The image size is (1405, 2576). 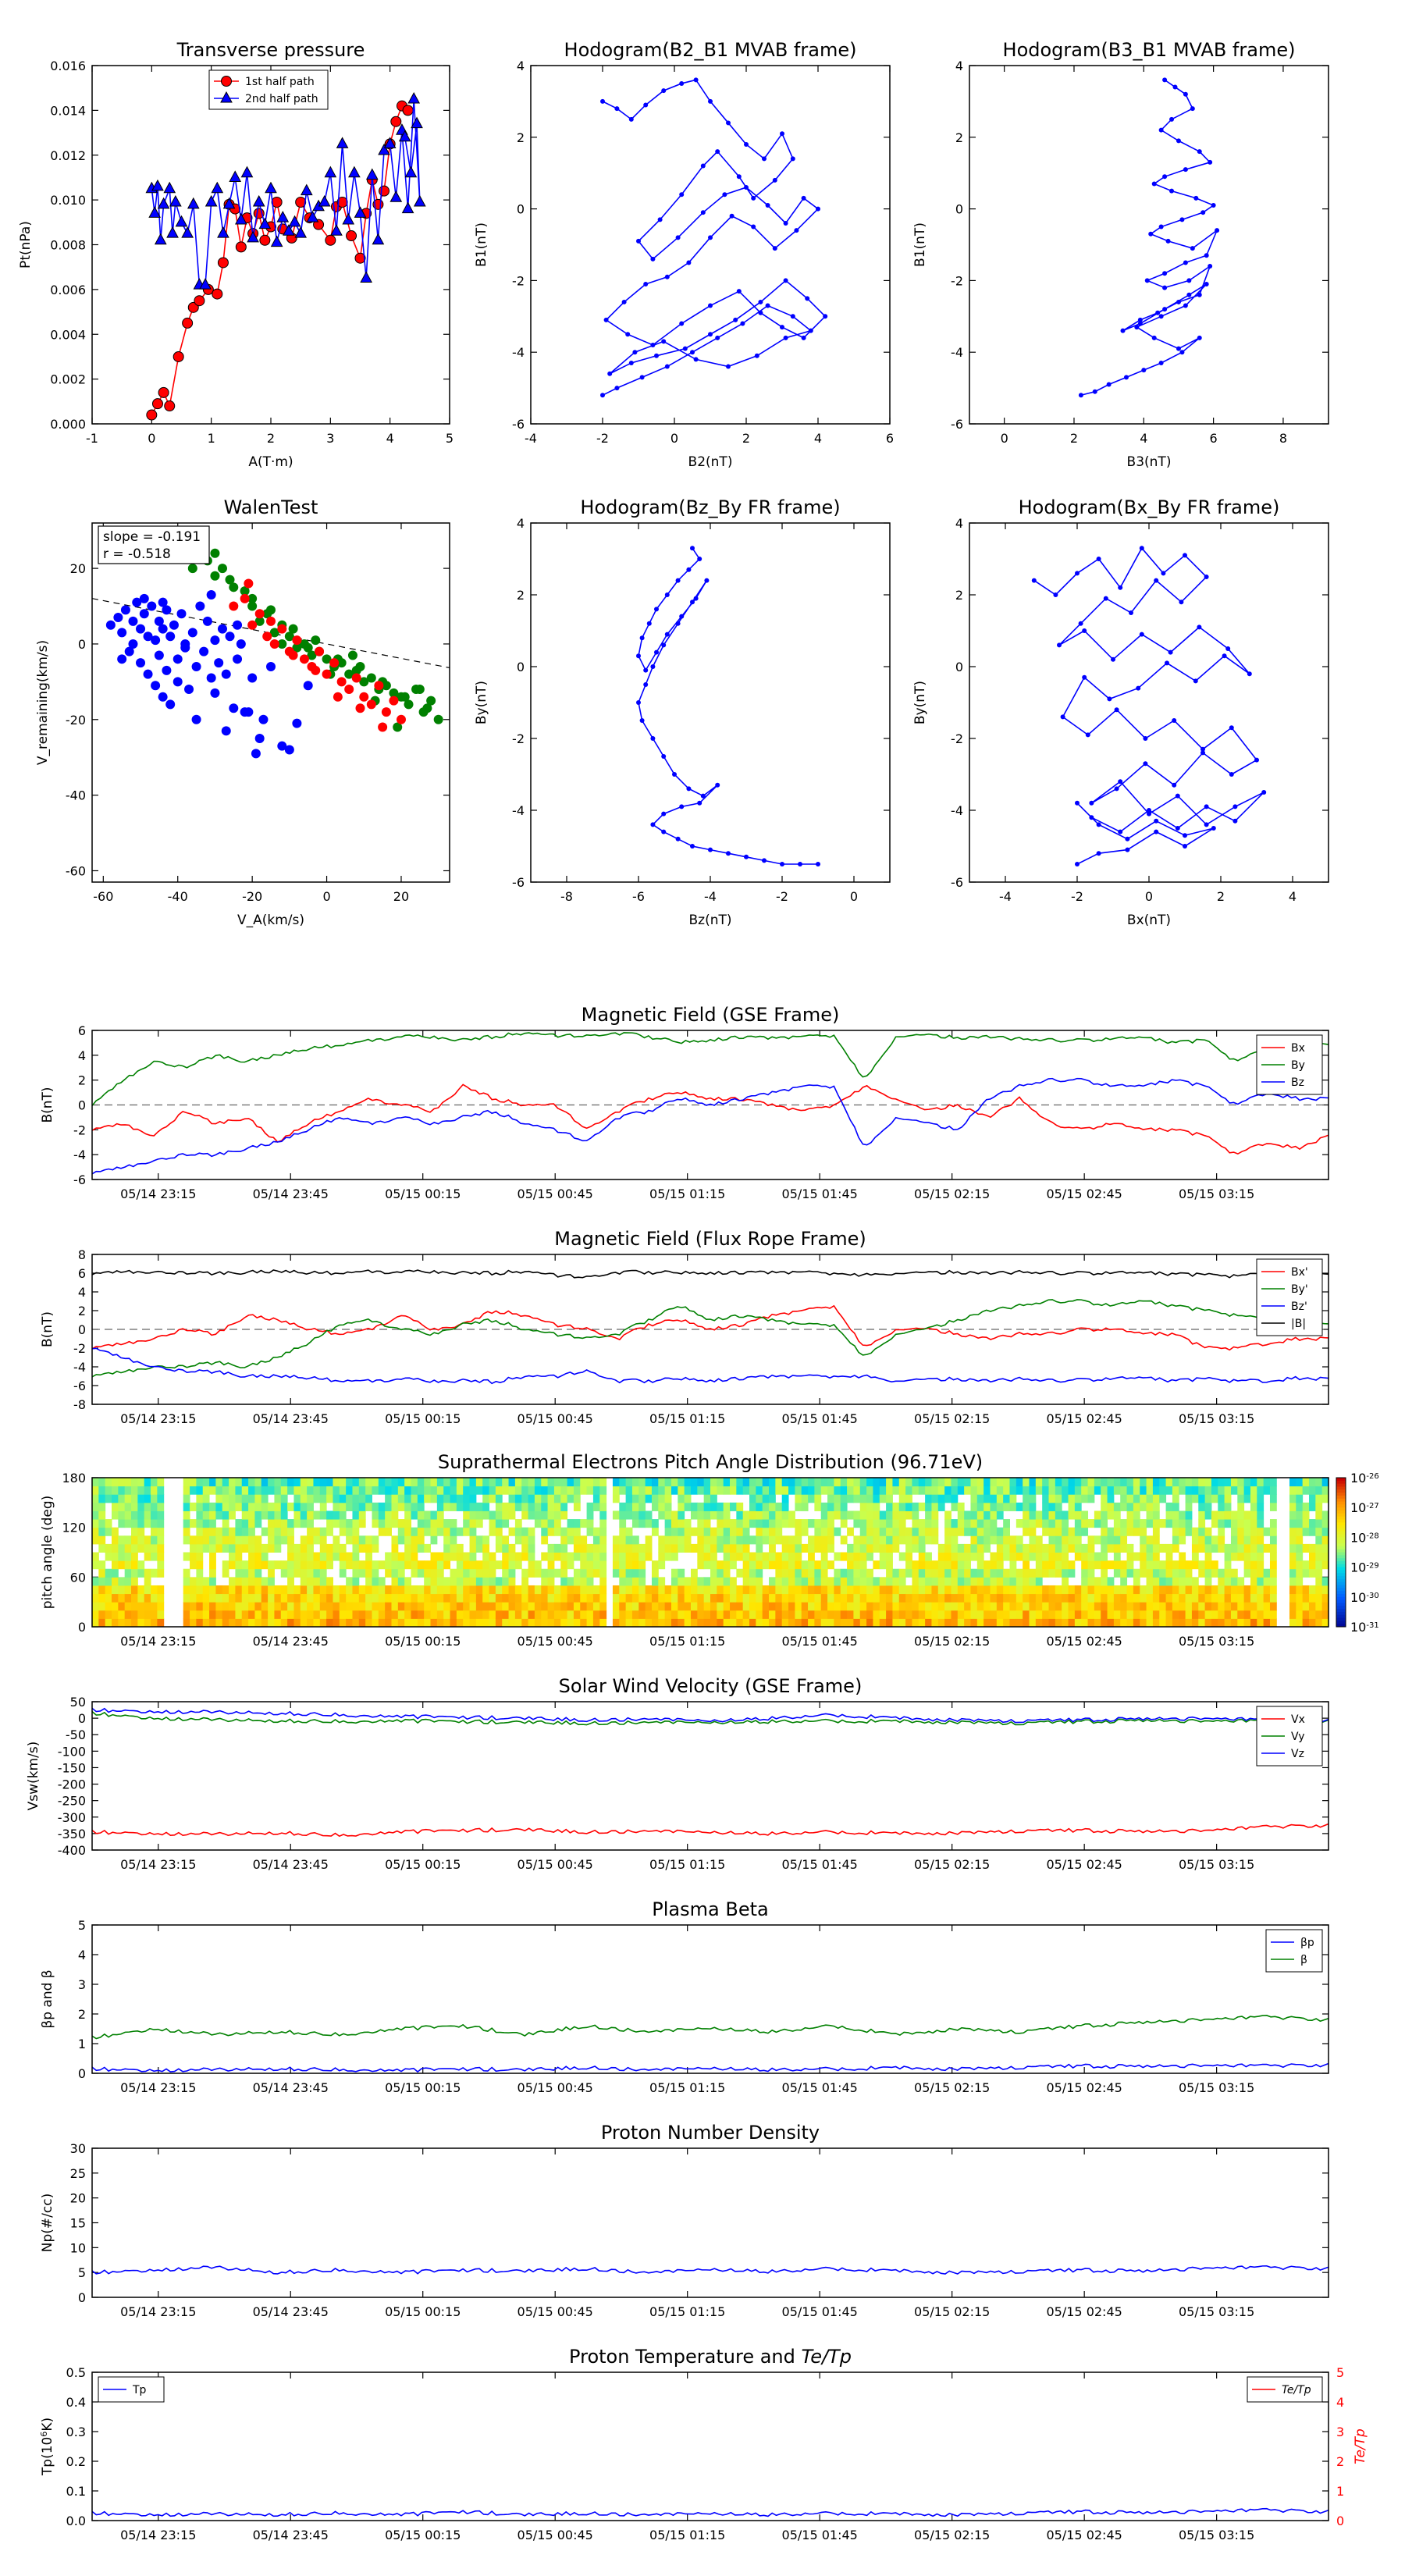 I want to click on chart-title: Hodogram(B2_B1 MVAB frame), so click(x=711, y=50).